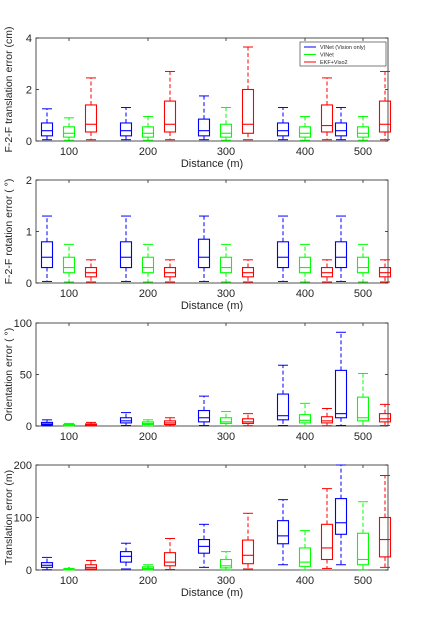  I want to click on legend-entry: VINet, so click(327, 56).